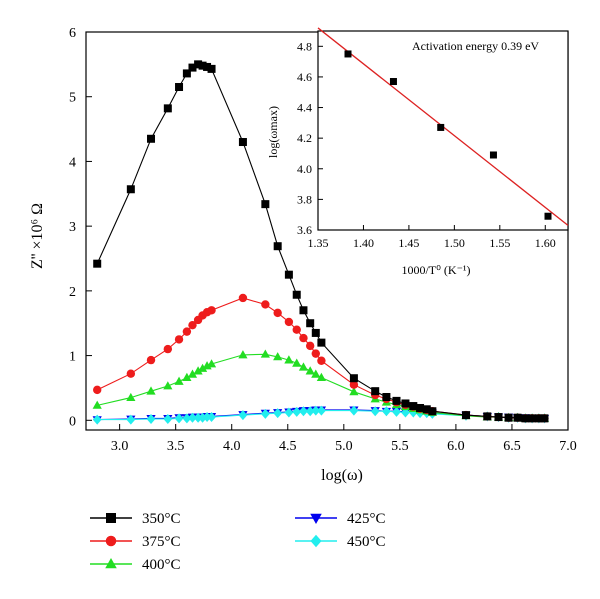 The height and width of the screenshot is (599, 600). What do you see at coordinates (545, 243) in the screenshot?
I see `inset-x-tick-label: 1.60` at bounding box center [545, 243].